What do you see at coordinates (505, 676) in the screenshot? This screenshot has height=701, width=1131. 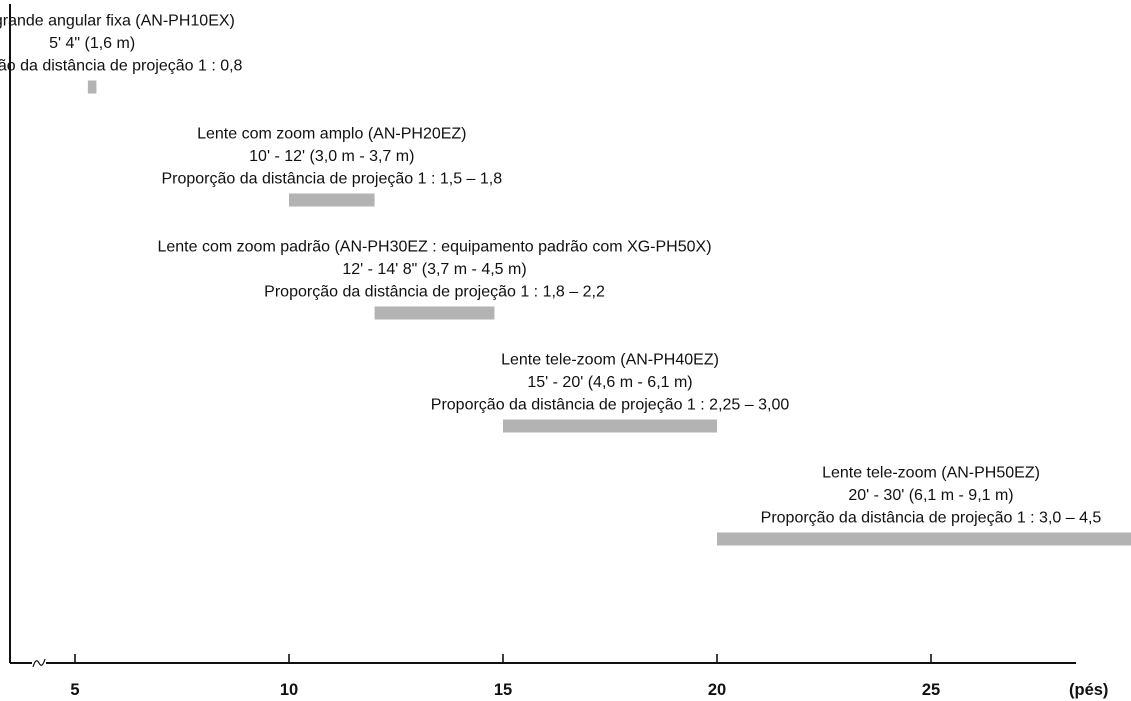 I see `x-axis-ticks: 5101520253035404550` at bounding box center [505, 676].